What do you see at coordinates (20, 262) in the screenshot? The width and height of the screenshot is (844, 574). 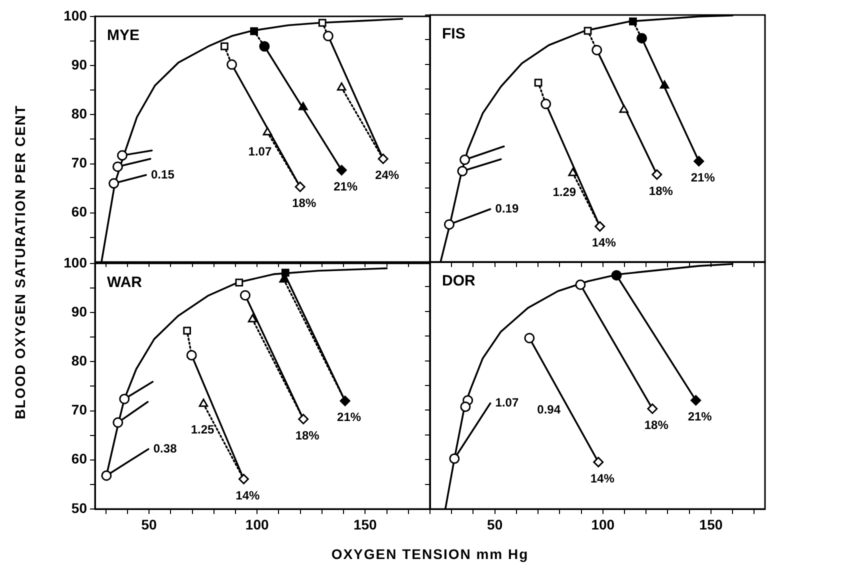 I see `y-axis-title: BLOOD OXYGEN SATURATION PER CENT` at bounding box center [20, 262].